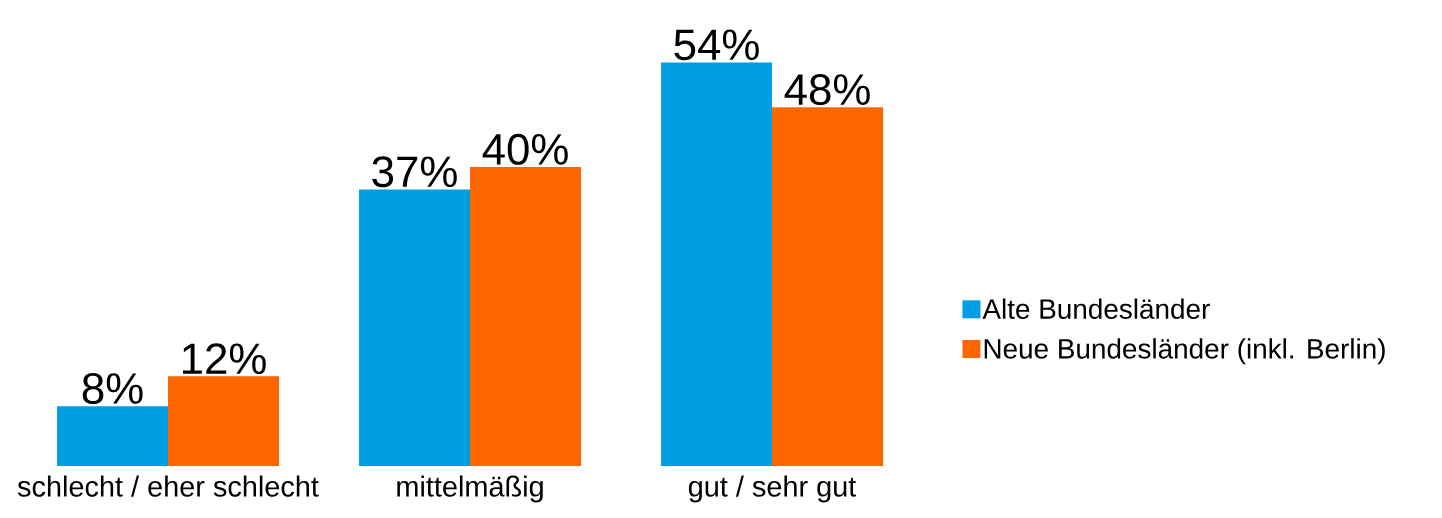  I want to click on data-label: 54%, so click(716, 45).